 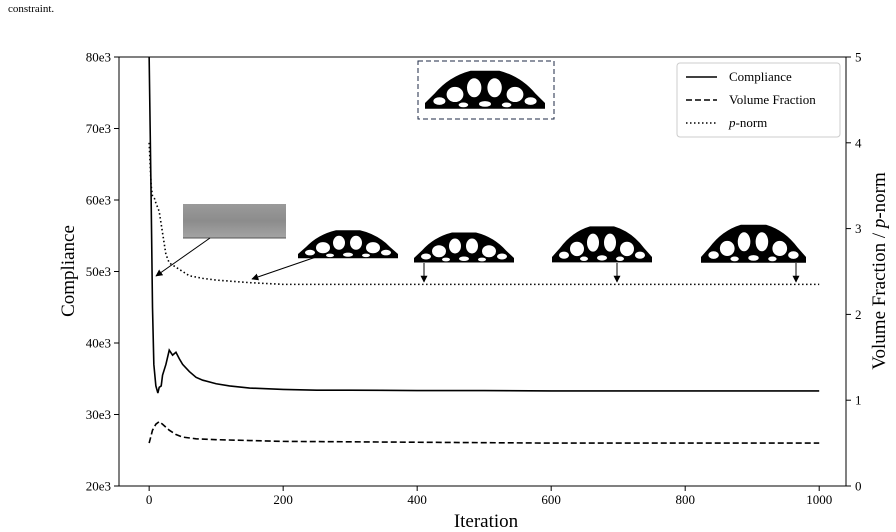 What do you see at coordinates (183, 257) in the screenshot?
I see `arrow-initial-gray` at bounding box center [183, 257].